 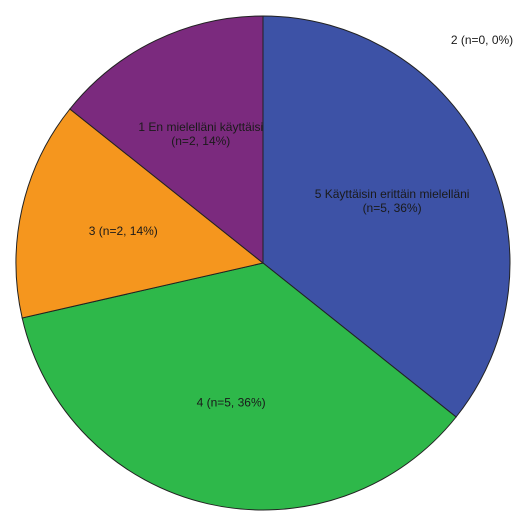 I want to click on slice-label-4-line-0: 2 (n=0, 0%), so click(x=482, y=40).